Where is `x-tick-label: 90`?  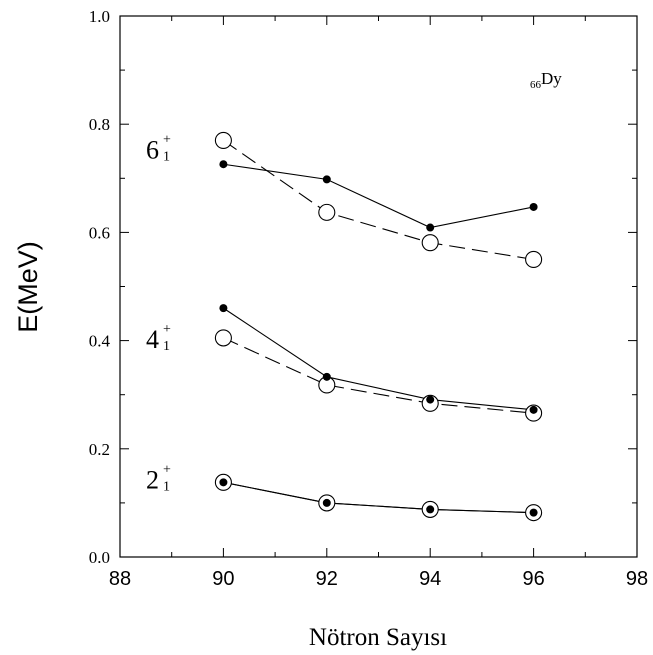
x-tick-label: 90 is located at coordinates (223, 579).